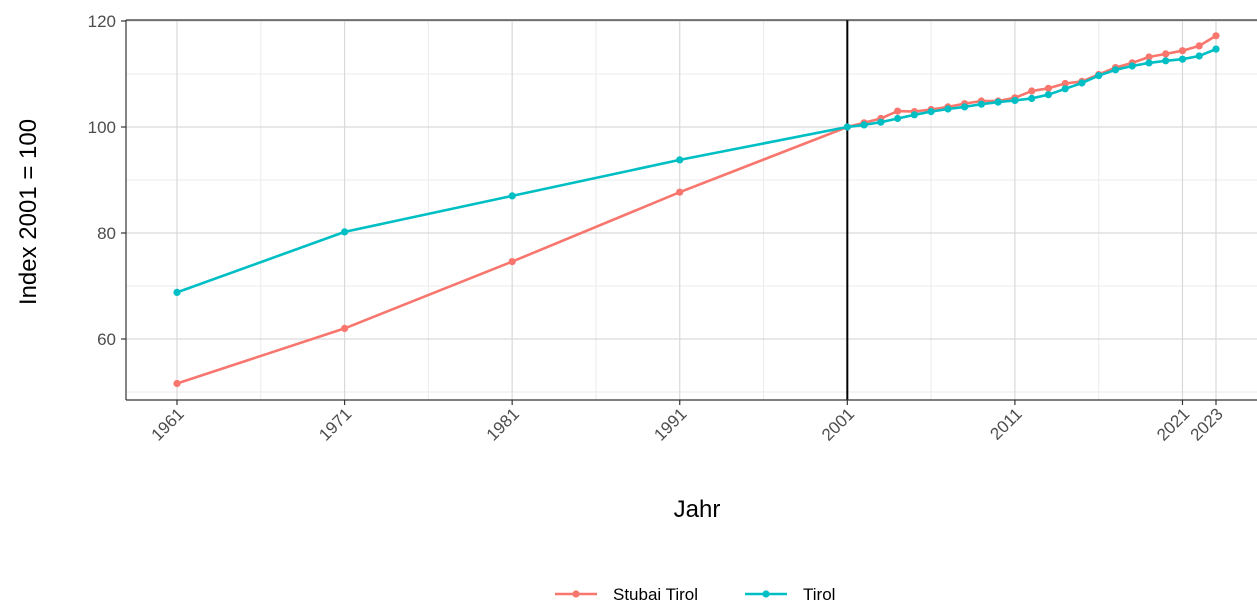  What do you see at coordinates (1005, 423) in the screenshot?
I see `x-tick-label: 2011` at bounding box center [1005, 423].